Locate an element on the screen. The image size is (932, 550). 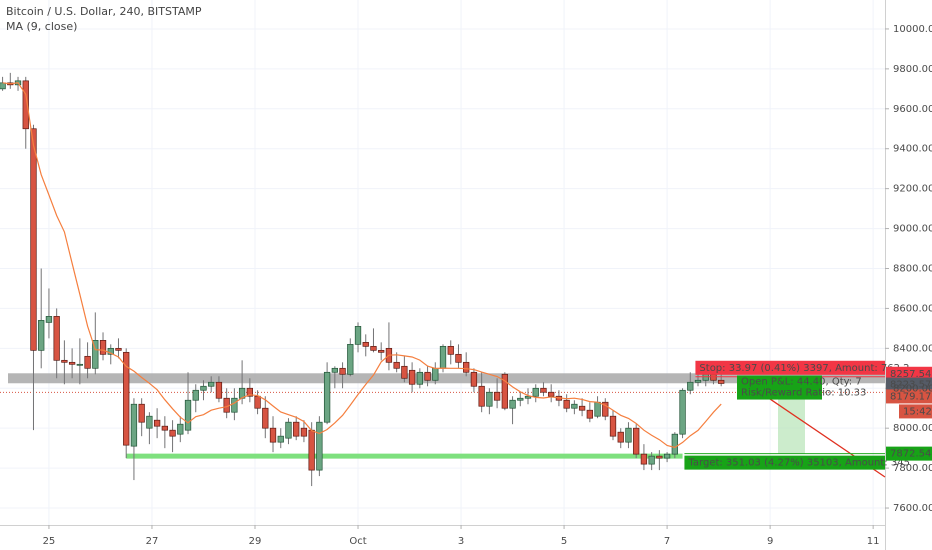
y-tick-label: 7800.00 is located at coordinates (912, 468).